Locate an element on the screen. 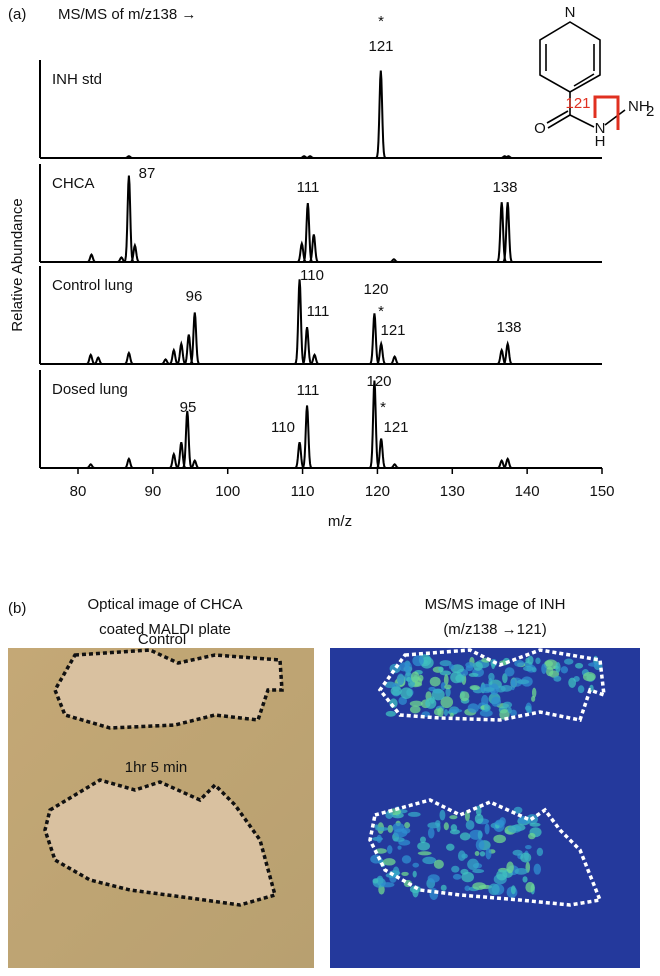  region-label: 1hr 5 min is located at coordinates (156, 767).